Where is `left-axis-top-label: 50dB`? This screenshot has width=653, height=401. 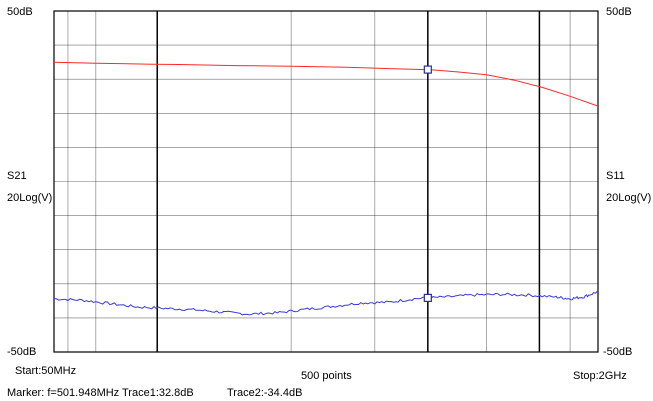
left-axis-top-label: 50dB is located at coordinates (20, 12).